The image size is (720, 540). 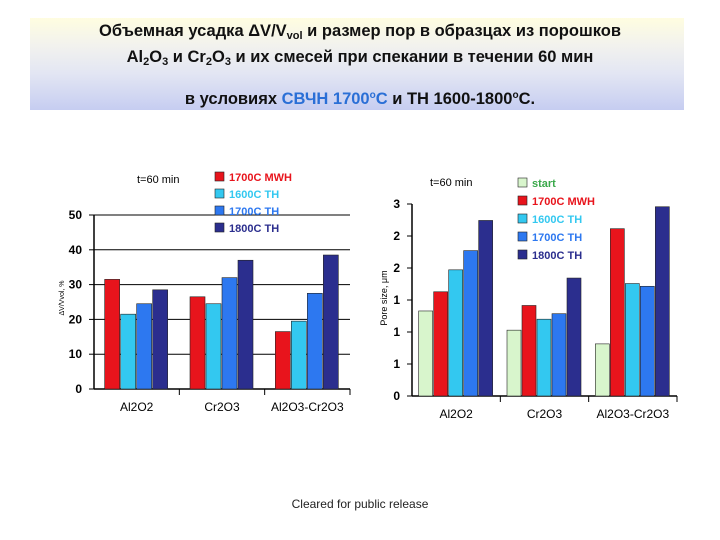 I want to click on y-tick-label: 50, so click(x=76, y=215).